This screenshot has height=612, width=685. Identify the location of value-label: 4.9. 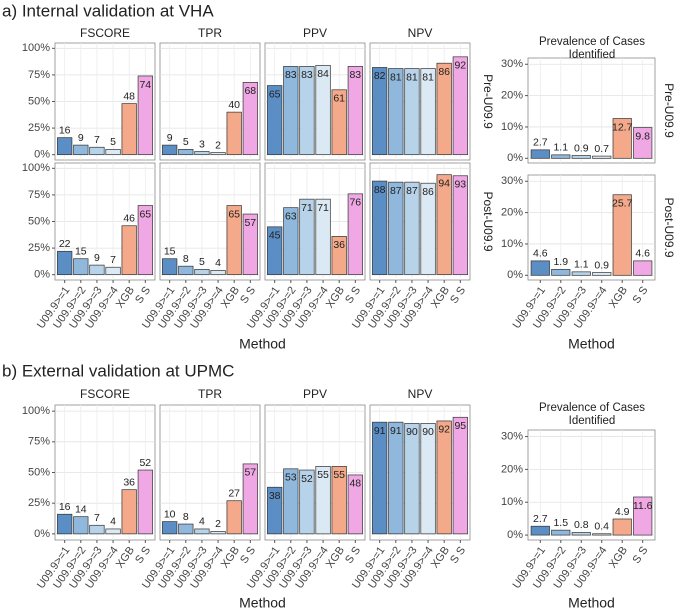
(622, 512).